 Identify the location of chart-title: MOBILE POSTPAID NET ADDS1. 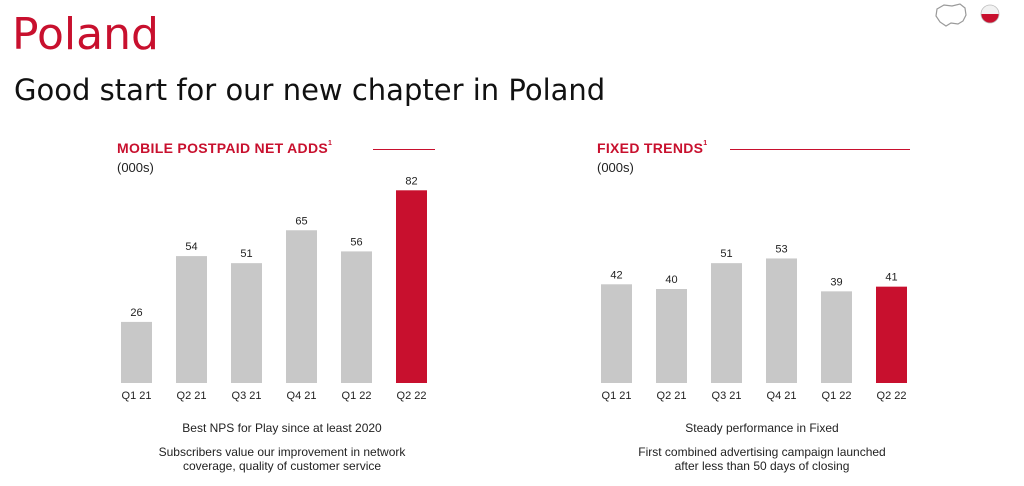
(224, 148).